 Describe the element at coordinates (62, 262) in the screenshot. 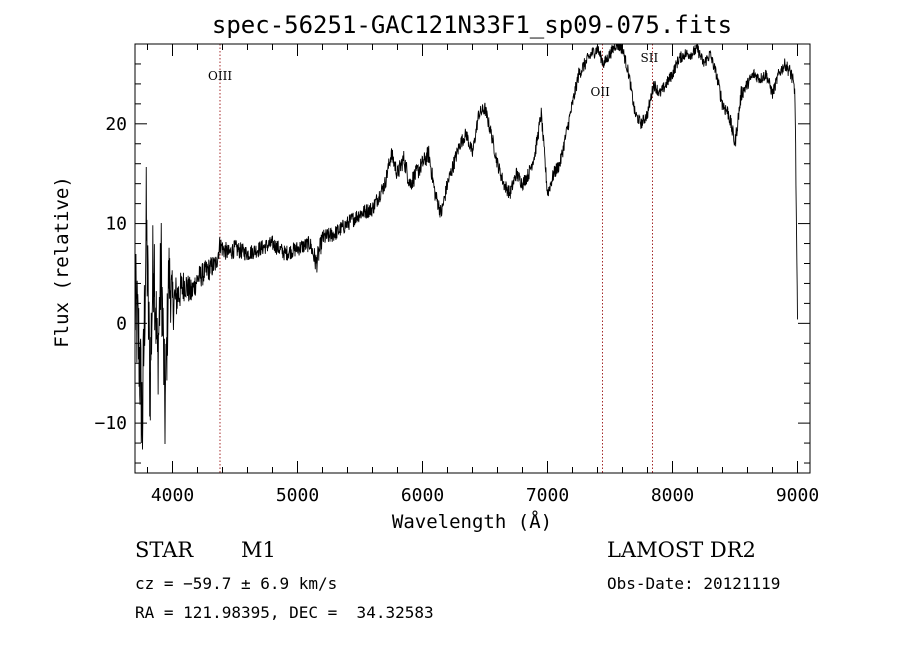

I see `y-axis-label: Flux (relative)` at that location.